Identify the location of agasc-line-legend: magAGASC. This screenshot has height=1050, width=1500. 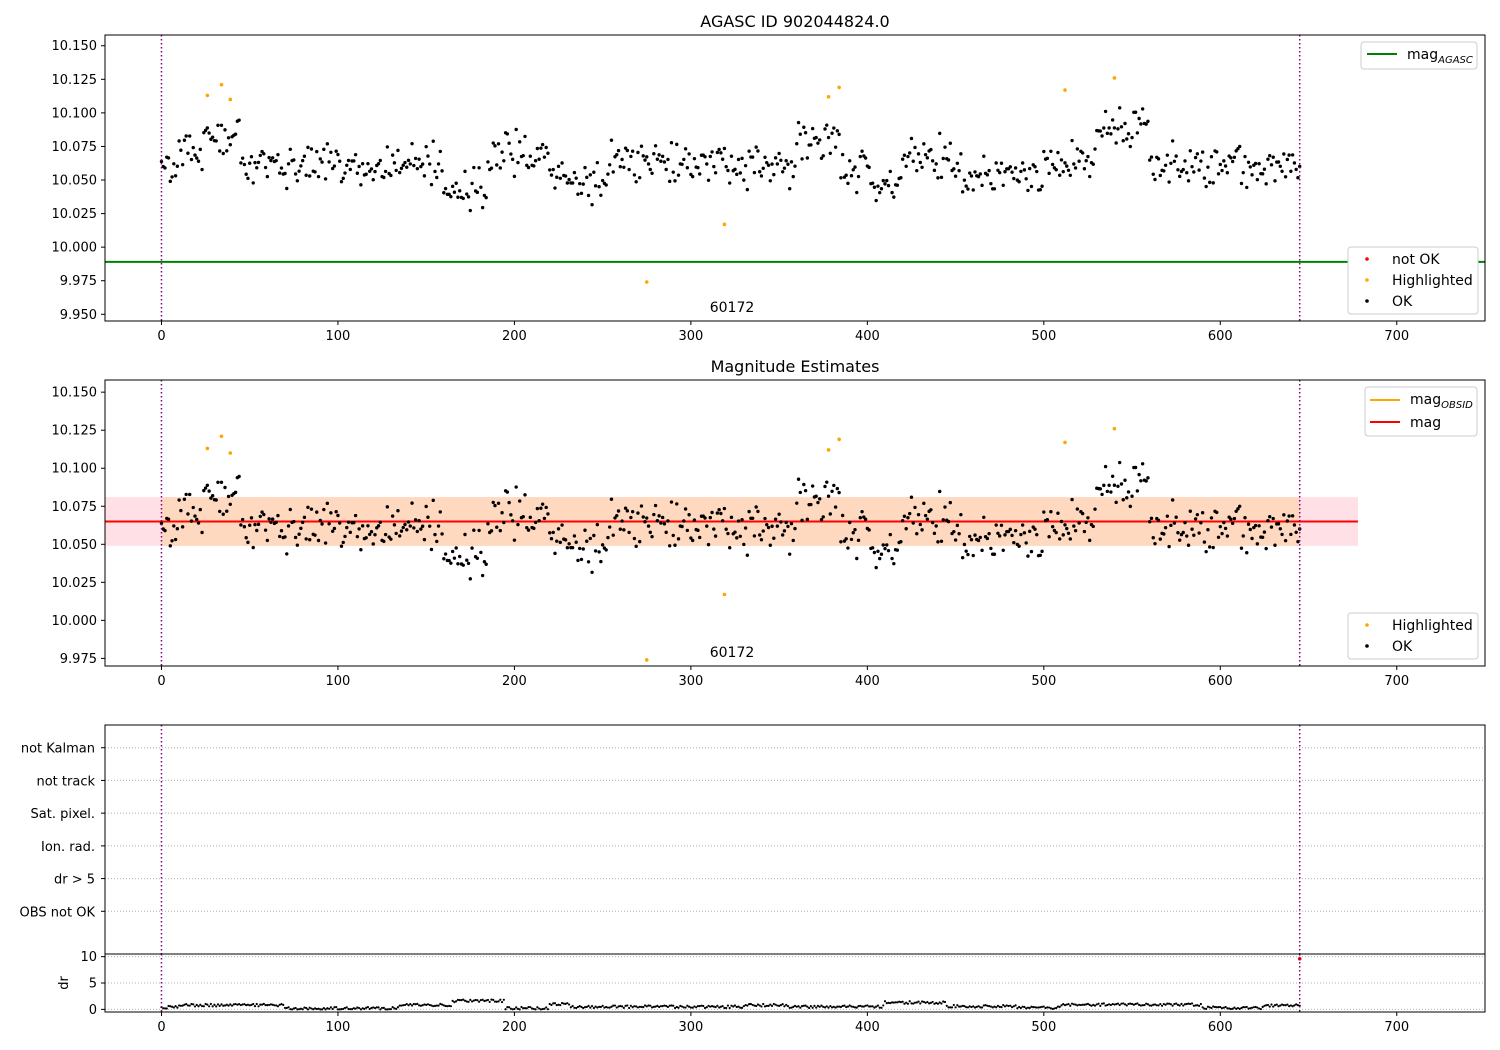
(1419, 55).